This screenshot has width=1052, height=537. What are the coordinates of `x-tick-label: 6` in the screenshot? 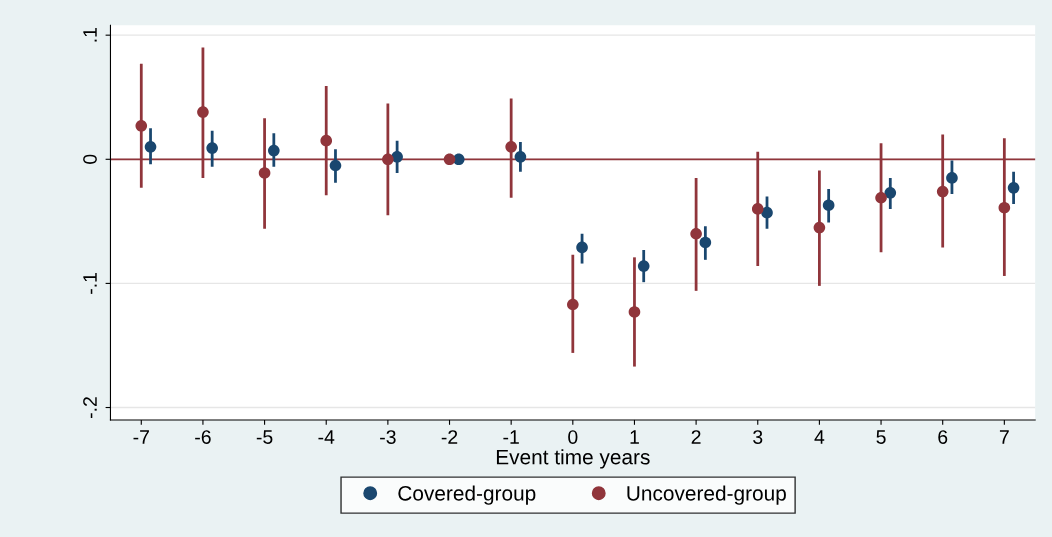 It's located at (943, 437).